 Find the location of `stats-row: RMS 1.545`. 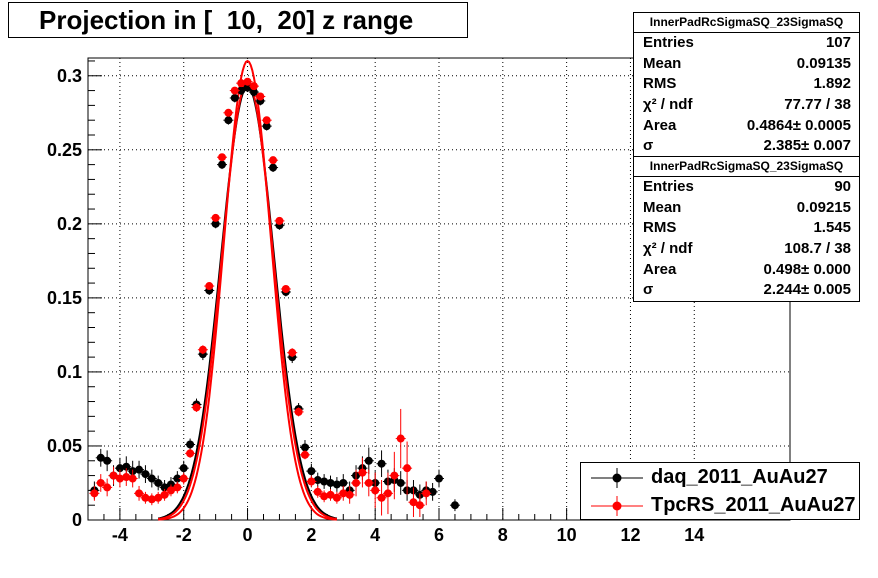

stats-row: RMS 1.545 is located at coordinates (746, 228).